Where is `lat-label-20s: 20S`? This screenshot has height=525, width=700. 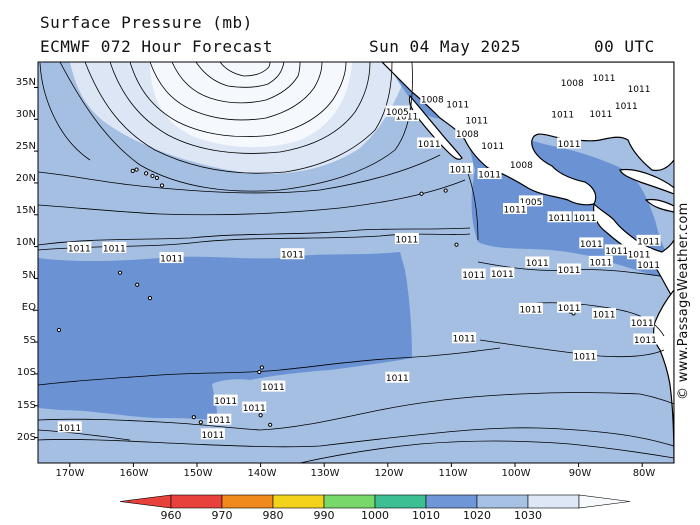
lat-label-20s: 20S is located at coordinates (26, 437).